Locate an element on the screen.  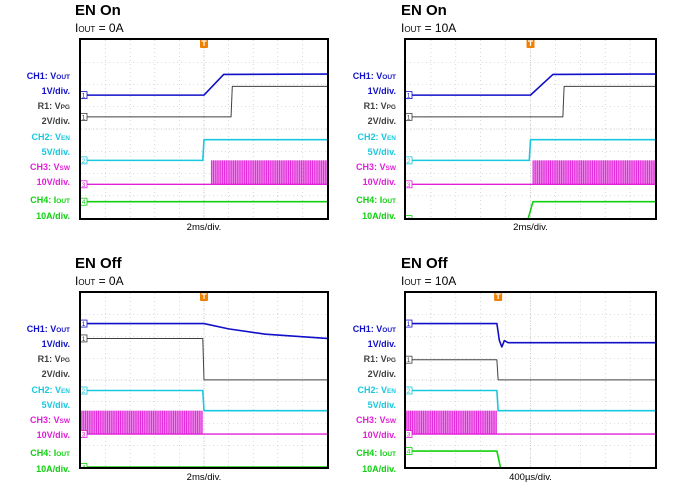
trace-ch1 is located at coordinates (531, 84).